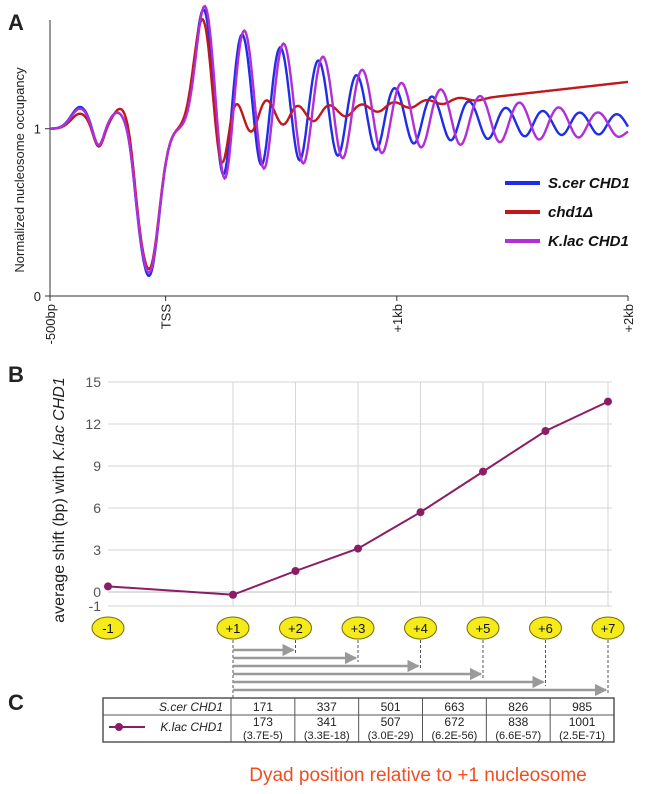 The height and width of the screenshot is (794, 662). What do you see at coordinates (19, 170) in the screenshot?
I see `panel-a-ylabel: Normalized nucleosome occupancy` at bounding box center [19, 170].